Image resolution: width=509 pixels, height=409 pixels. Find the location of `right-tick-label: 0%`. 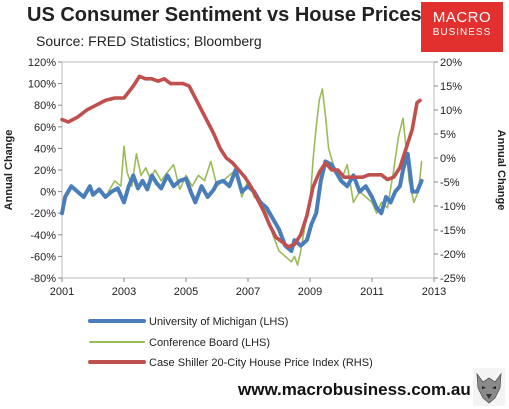

right-tick-label: 0% is located at coordinates (448, 159).